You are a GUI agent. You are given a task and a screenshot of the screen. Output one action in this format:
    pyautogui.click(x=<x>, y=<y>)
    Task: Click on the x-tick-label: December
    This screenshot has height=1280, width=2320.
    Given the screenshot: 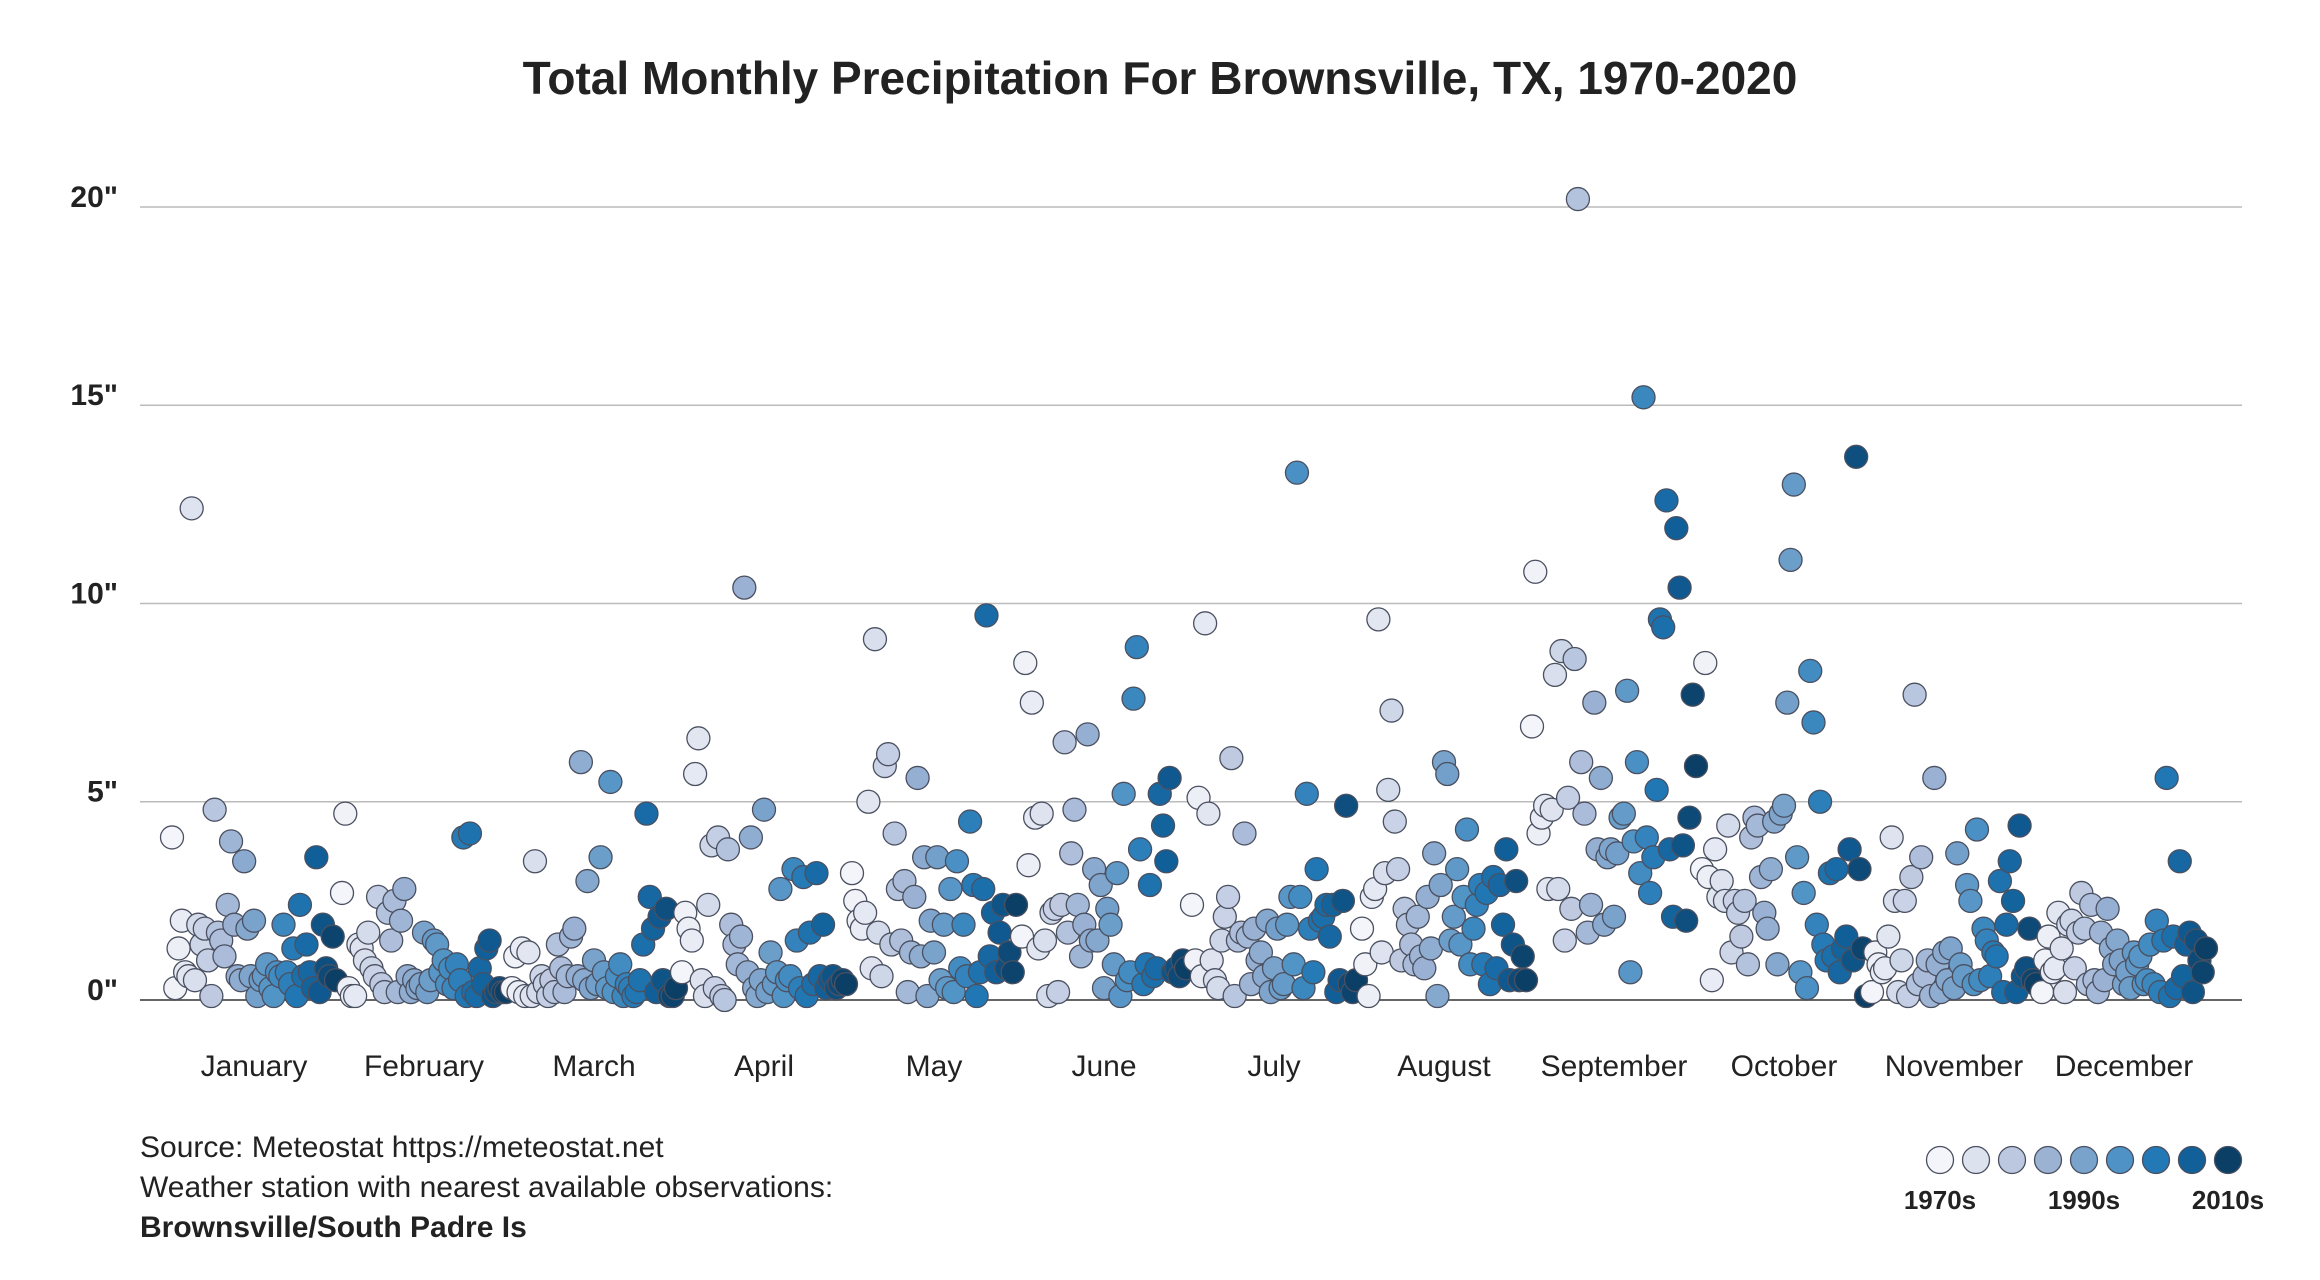 What is the action you would take?
    pyautogui.click(x=2124, y=1066)
    